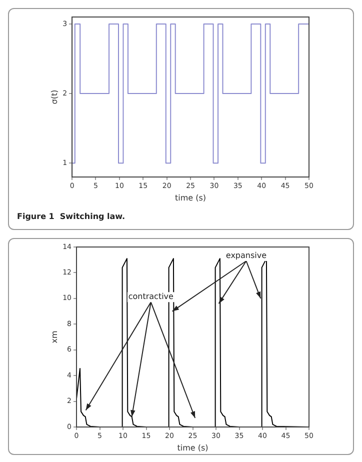 The image size is (362, 462). I want to click on y-axis-title: xm, so click(54, 337).